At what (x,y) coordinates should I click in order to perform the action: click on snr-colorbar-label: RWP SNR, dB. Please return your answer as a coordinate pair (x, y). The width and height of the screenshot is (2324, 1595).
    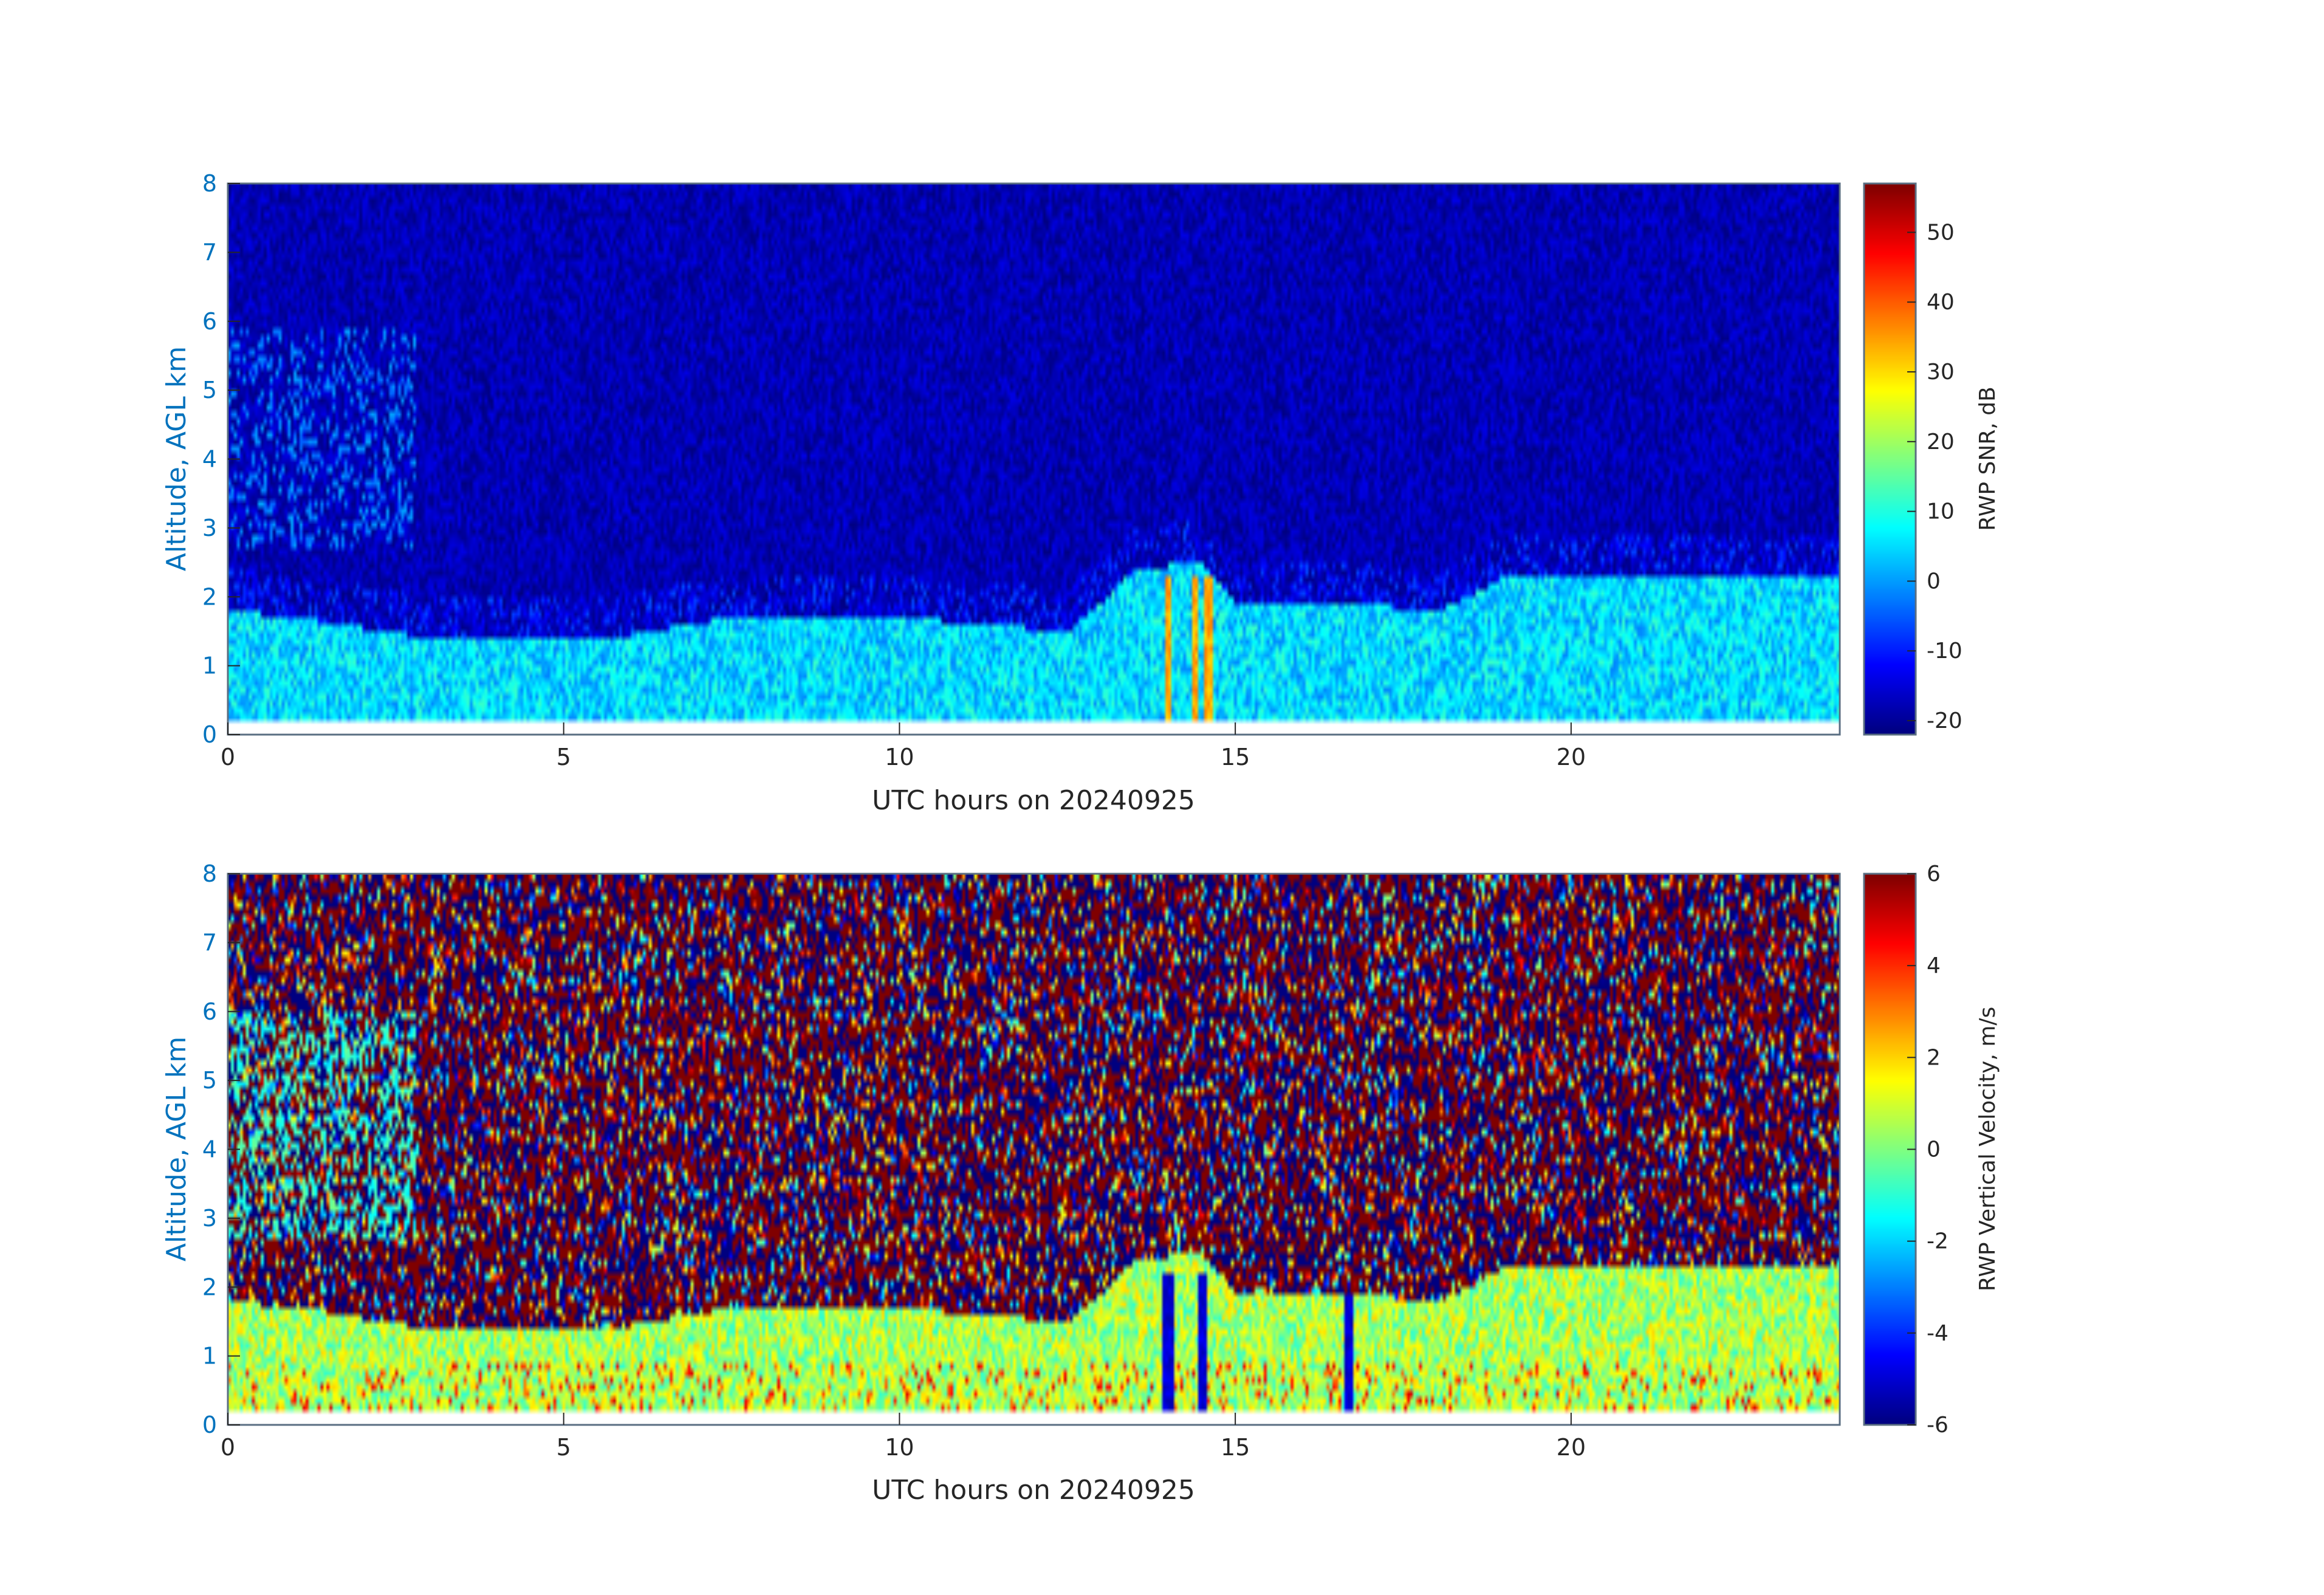
    Looking at the image, I should click on (1987, 458).